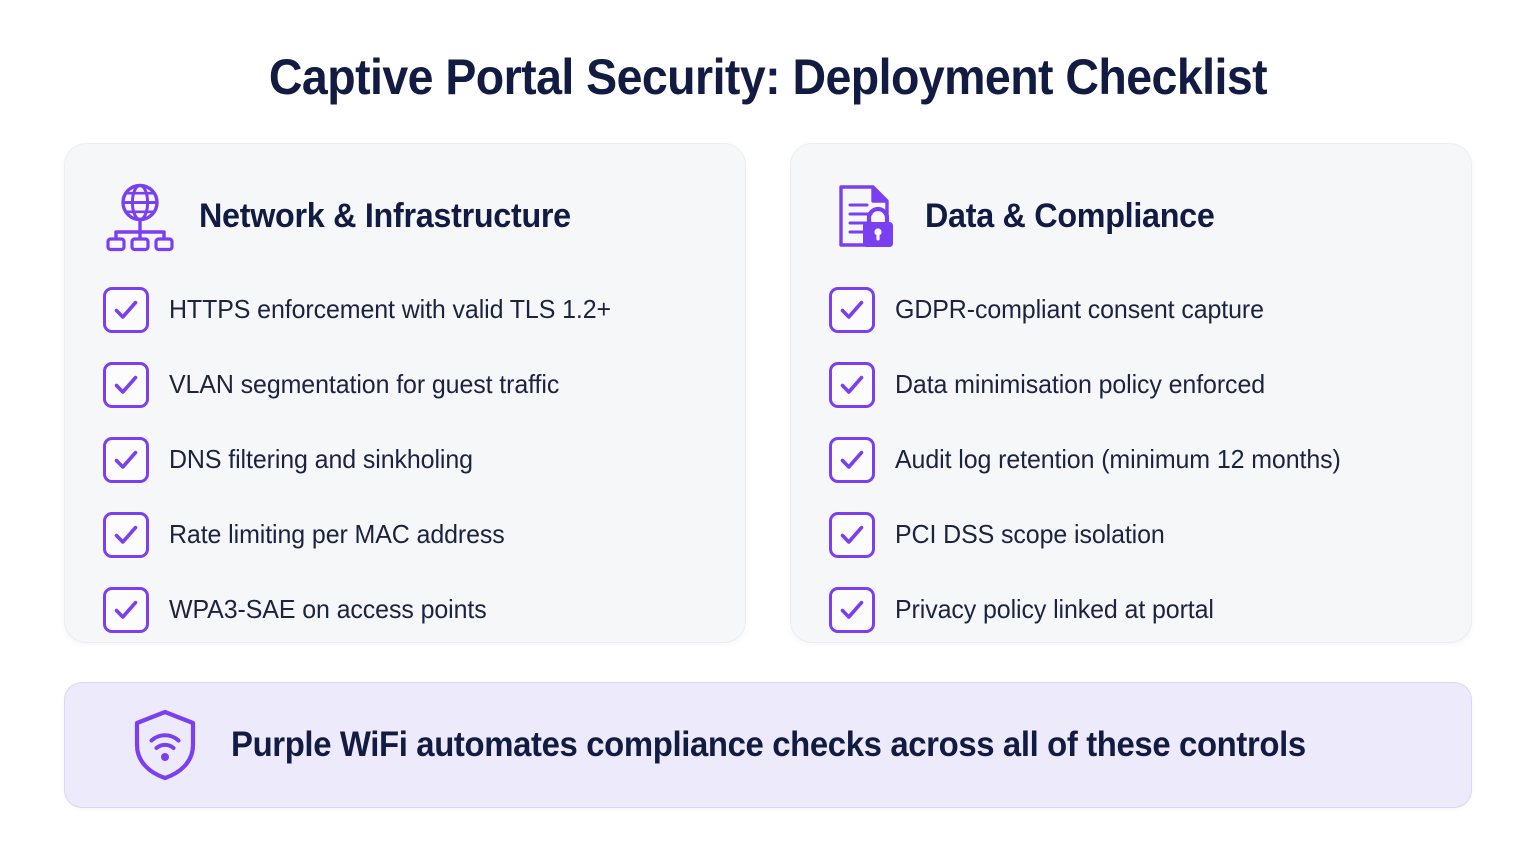 This screenshot has width=1536, height=864. Describe the element at coordinates (337, 534) in the screenshot. I see `checklist-item-label: Rate limiting per MAC address` at that location.